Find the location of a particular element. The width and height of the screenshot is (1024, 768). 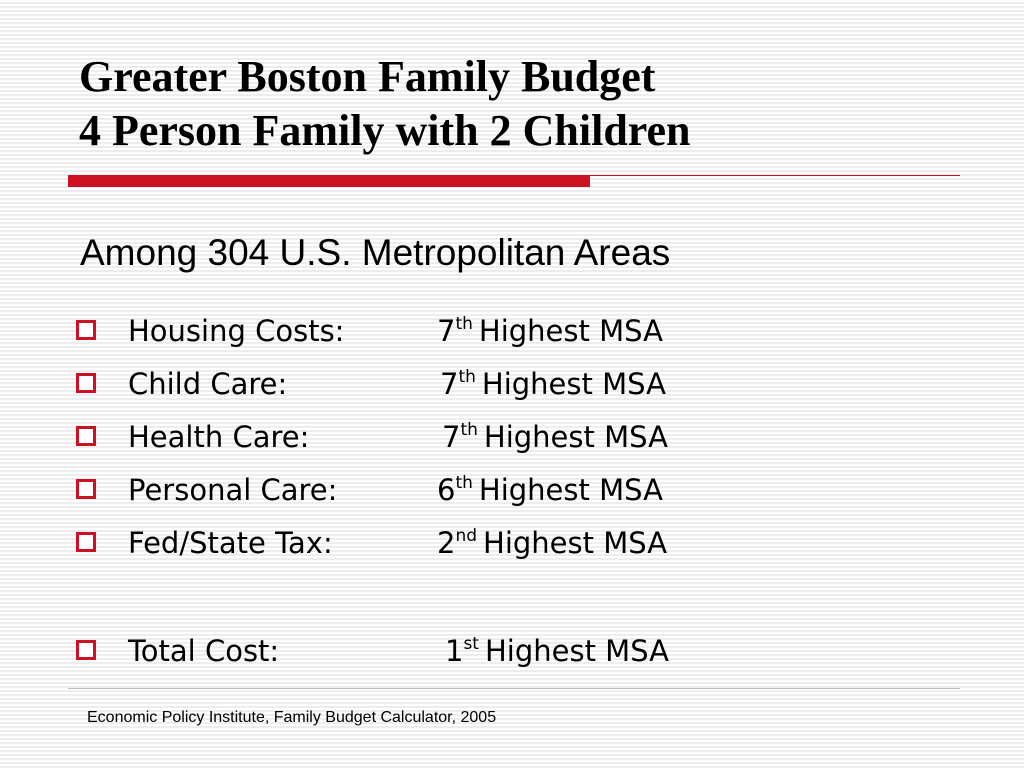

list-item-child-care: Child Care: 7th Highest MSA is located at coordinates (524, 384).